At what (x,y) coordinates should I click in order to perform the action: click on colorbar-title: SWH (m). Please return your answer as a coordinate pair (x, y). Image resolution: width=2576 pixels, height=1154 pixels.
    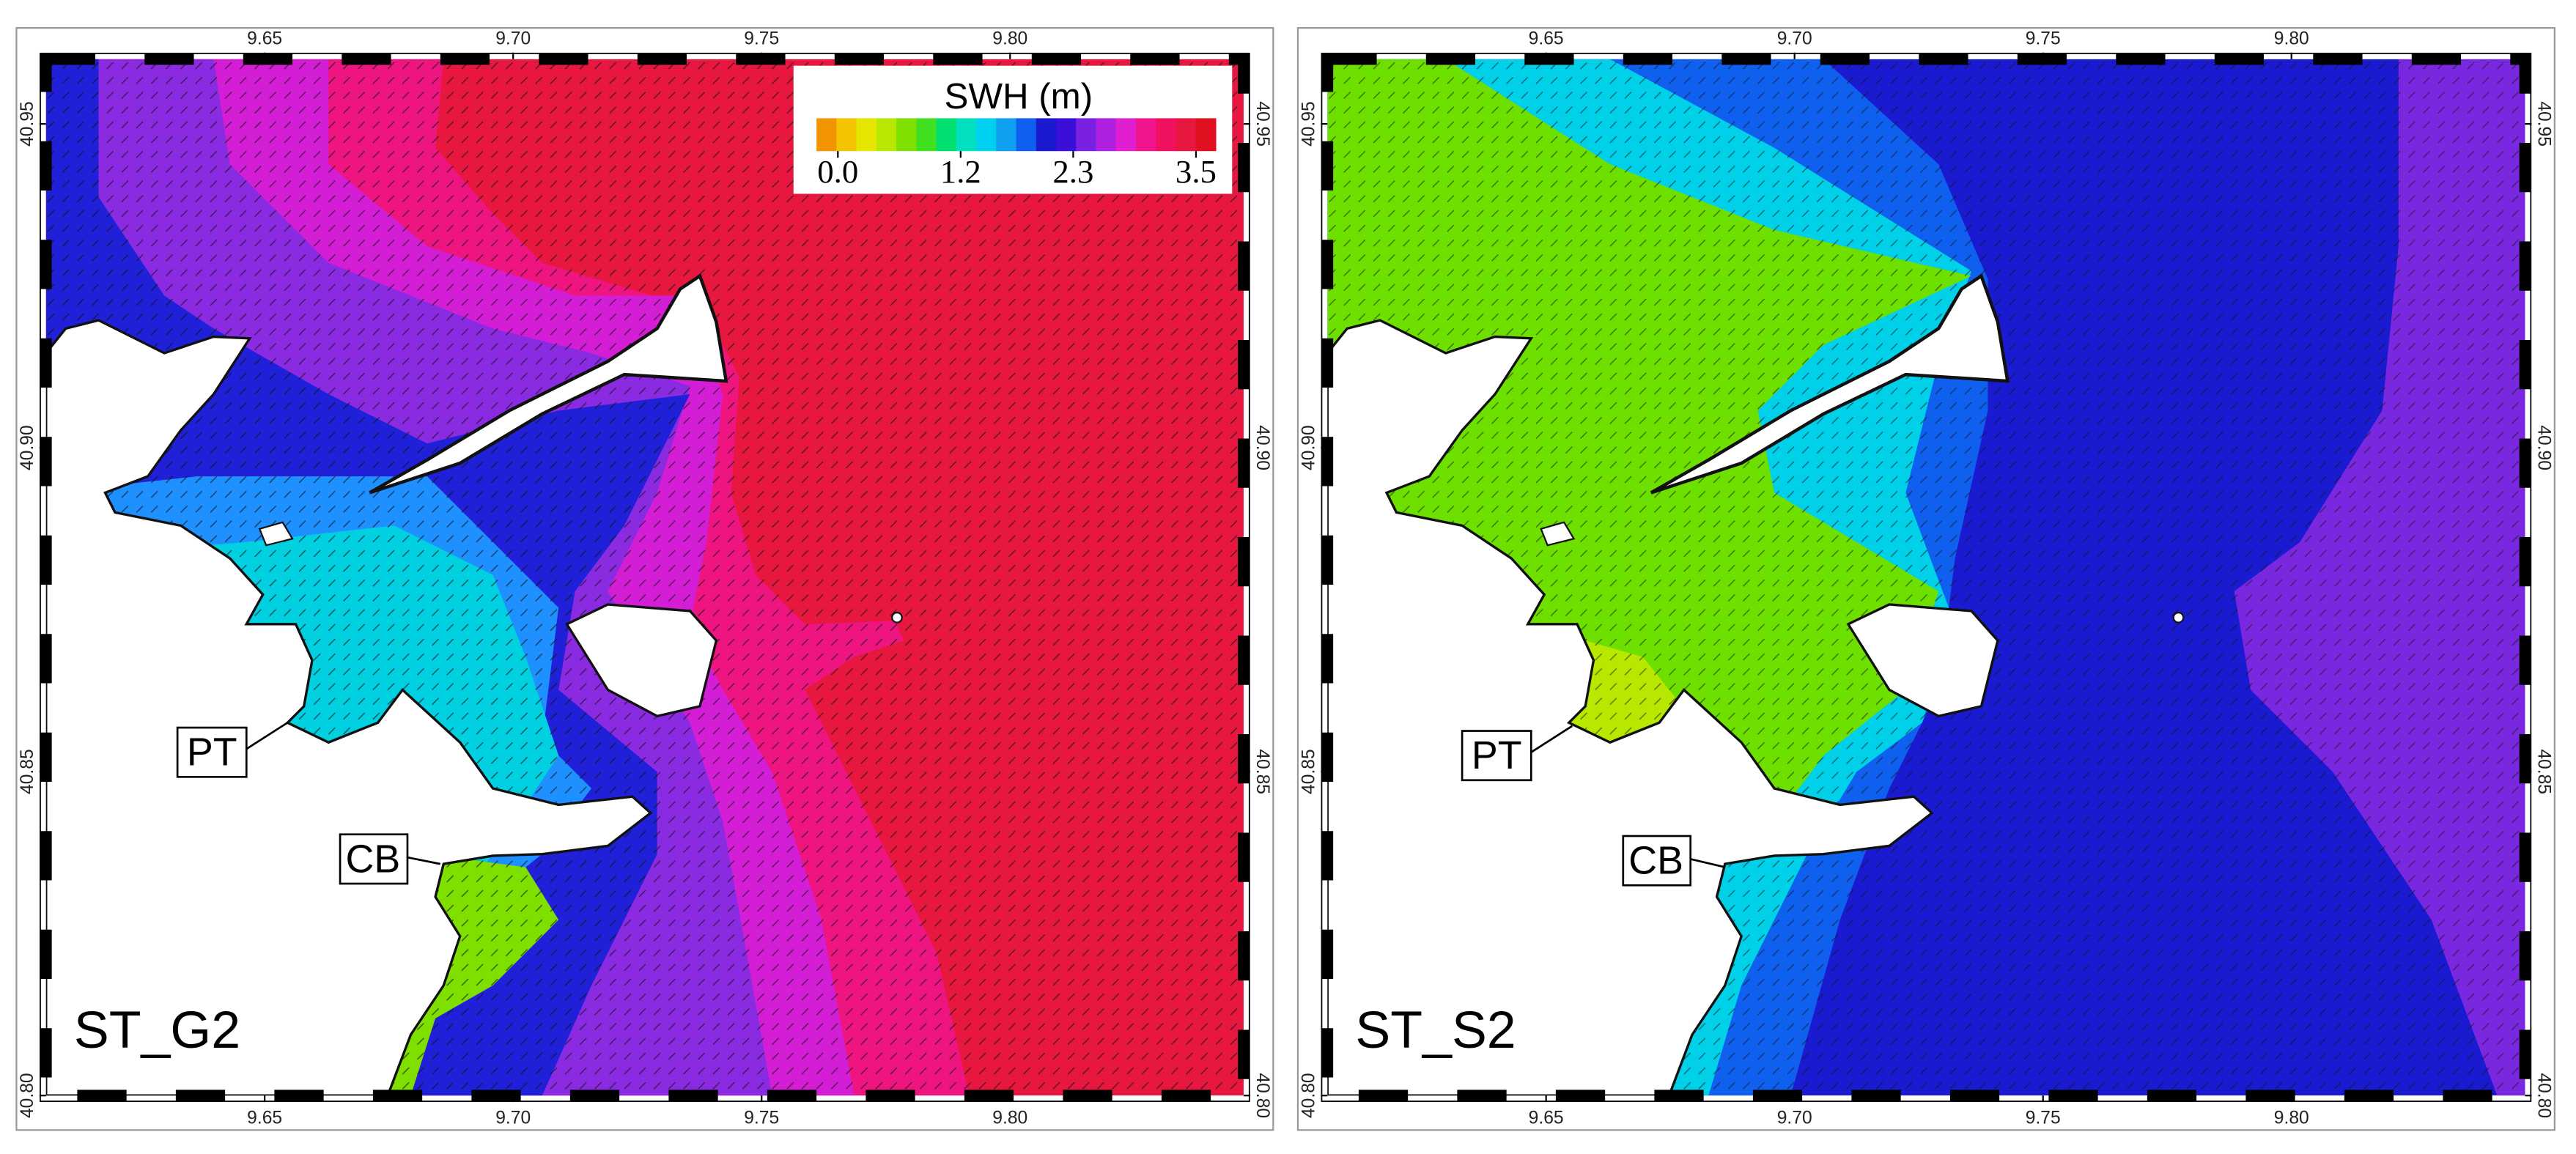
    Looking at the image, I should click on (1019, 96).